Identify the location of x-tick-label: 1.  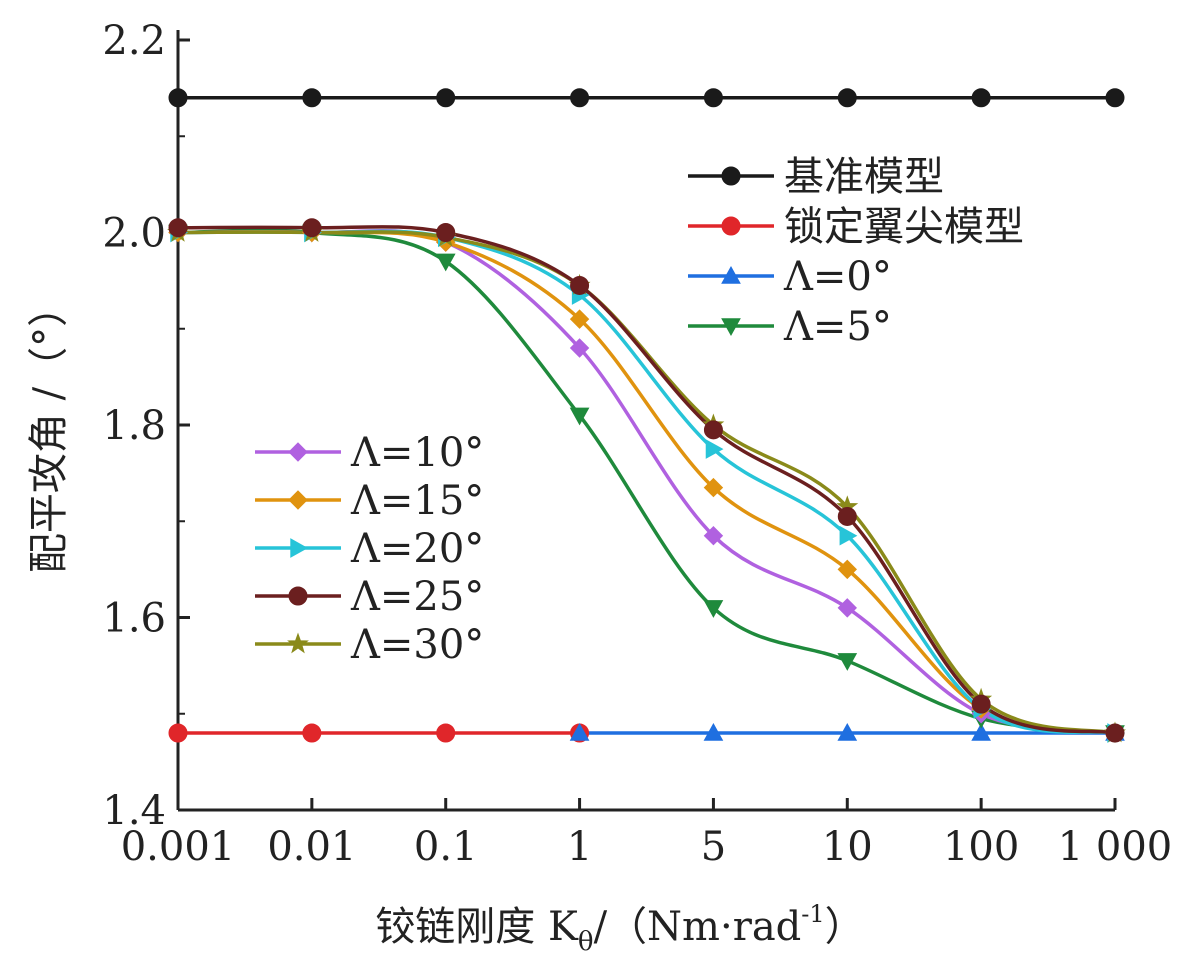
(579, 847).